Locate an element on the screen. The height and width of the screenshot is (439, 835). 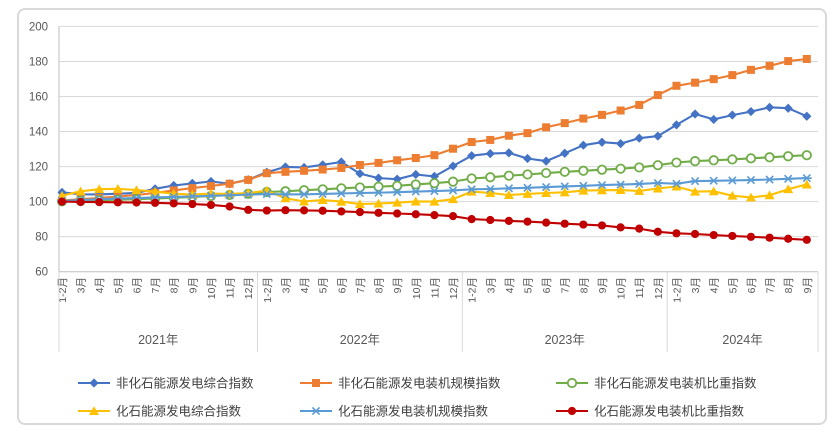
x-month-label: 6月 is located at coordinates (342, 285).